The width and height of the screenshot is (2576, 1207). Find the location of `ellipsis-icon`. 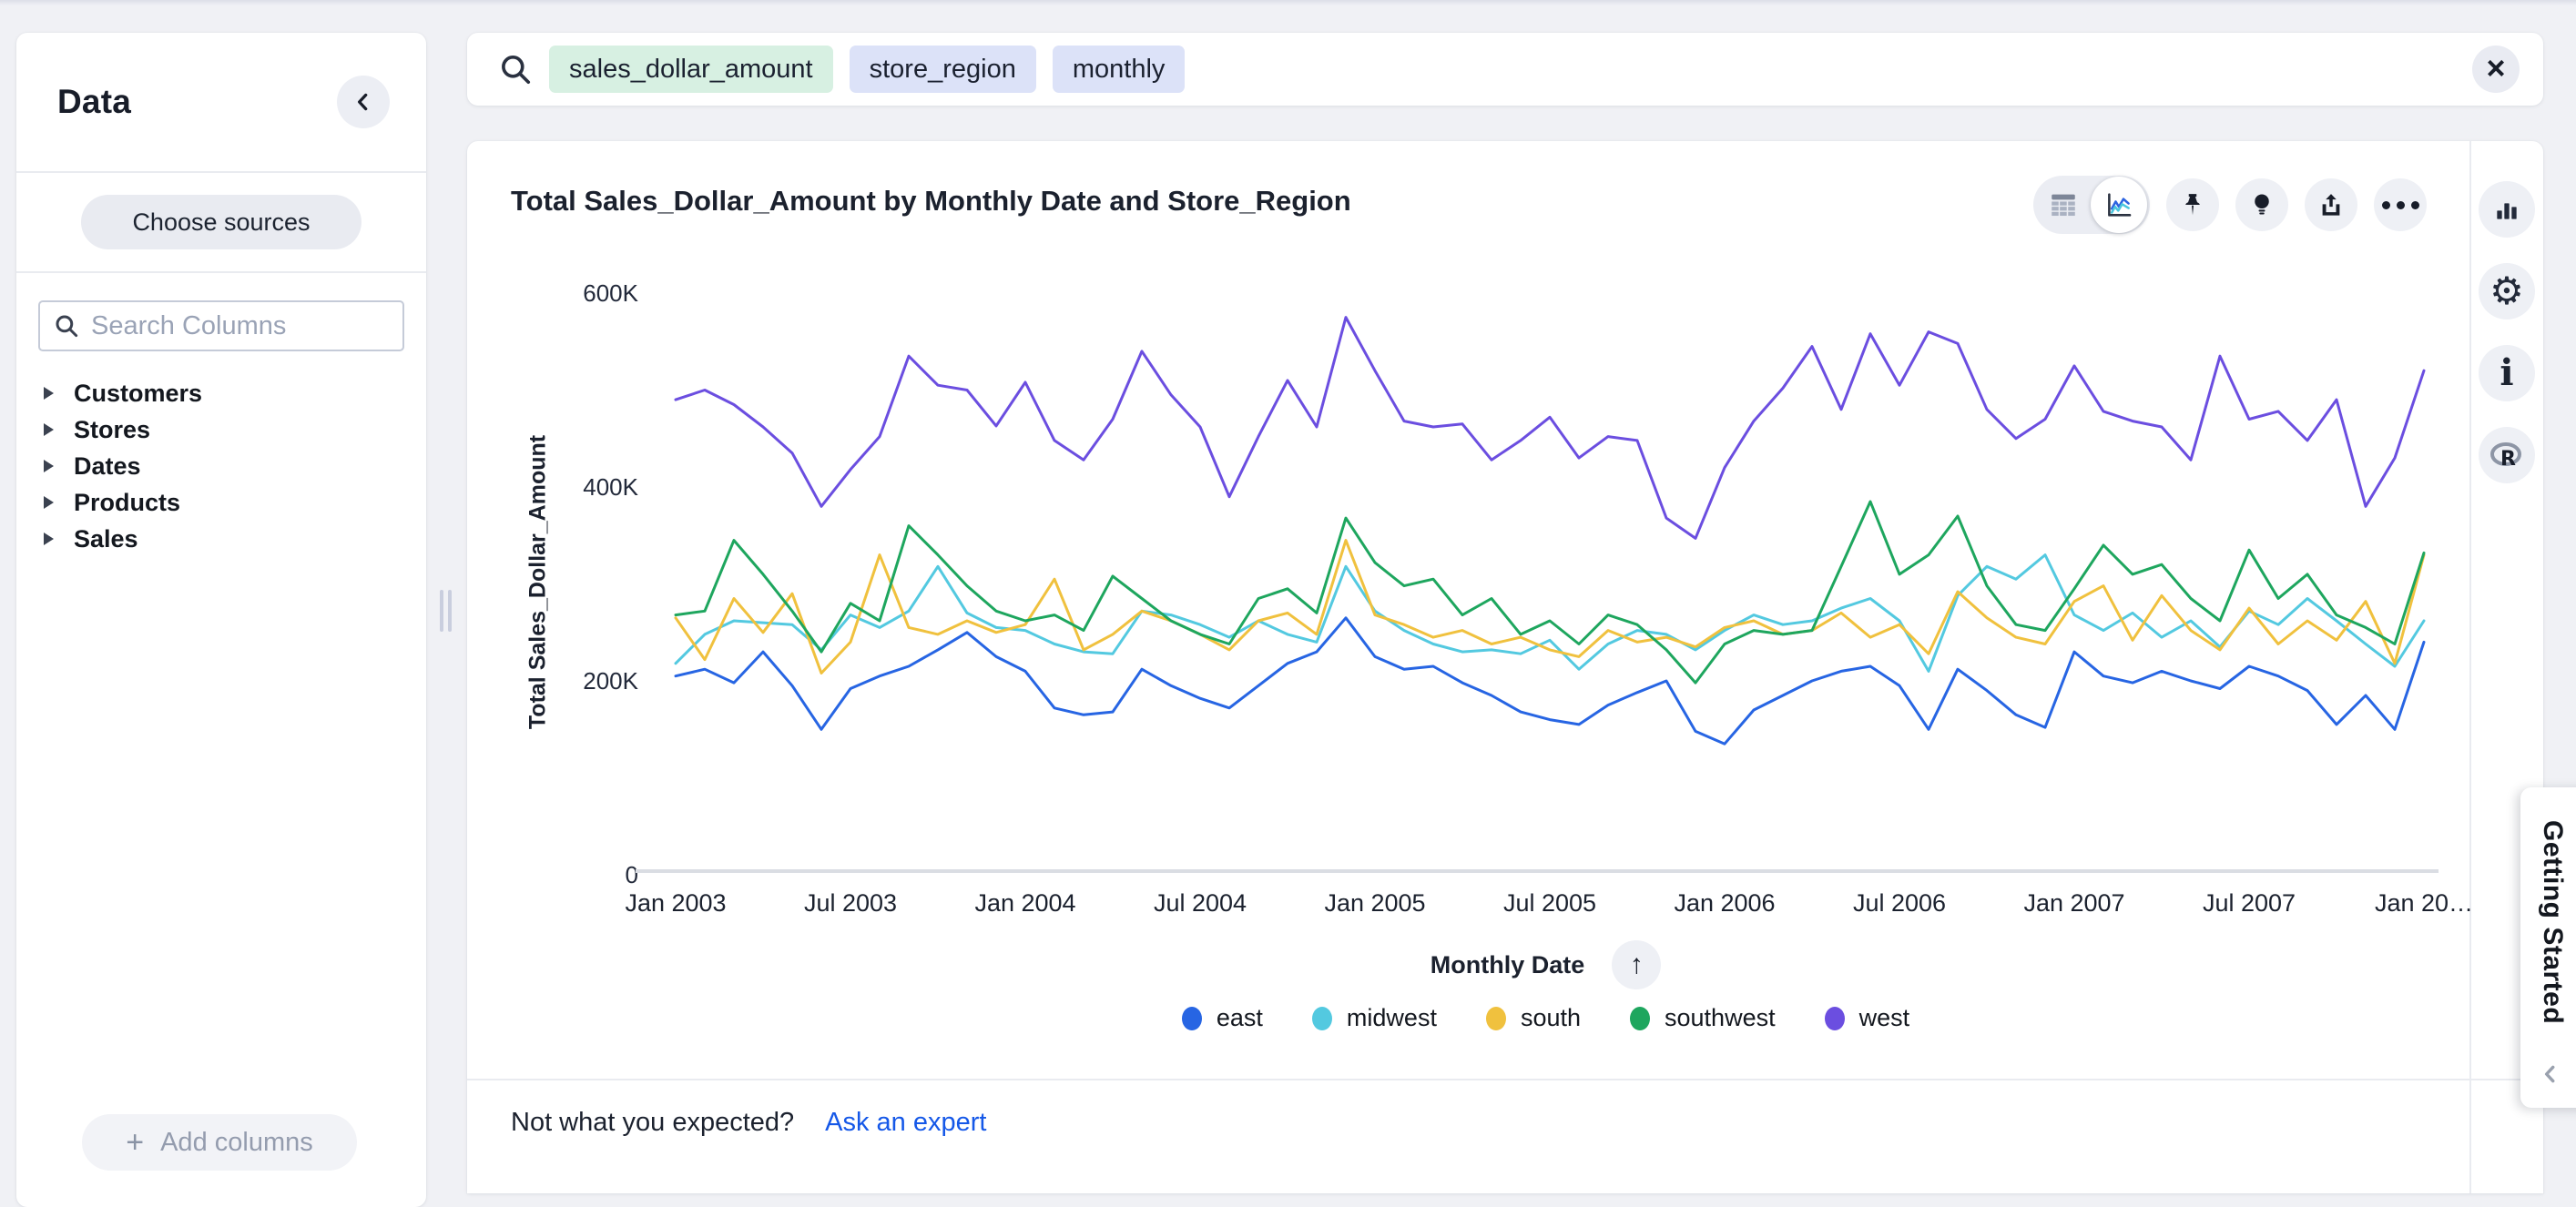

ellipsis-icon is located at coordinates (2400, 205).